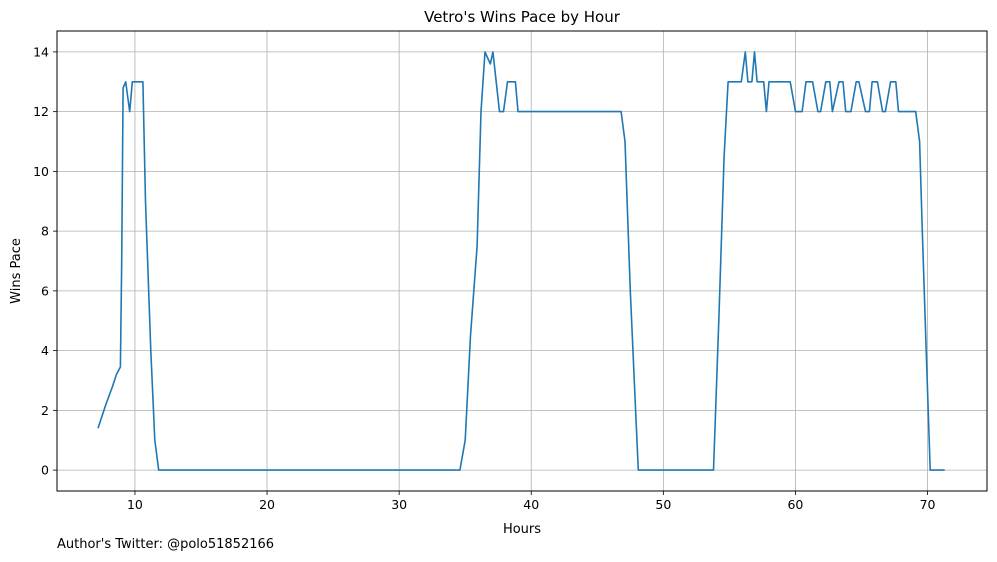  What do you see at coordinates (45, 350) in the screenshot?
I see `y-tick-label: 4` at bounding box center [45, 350].